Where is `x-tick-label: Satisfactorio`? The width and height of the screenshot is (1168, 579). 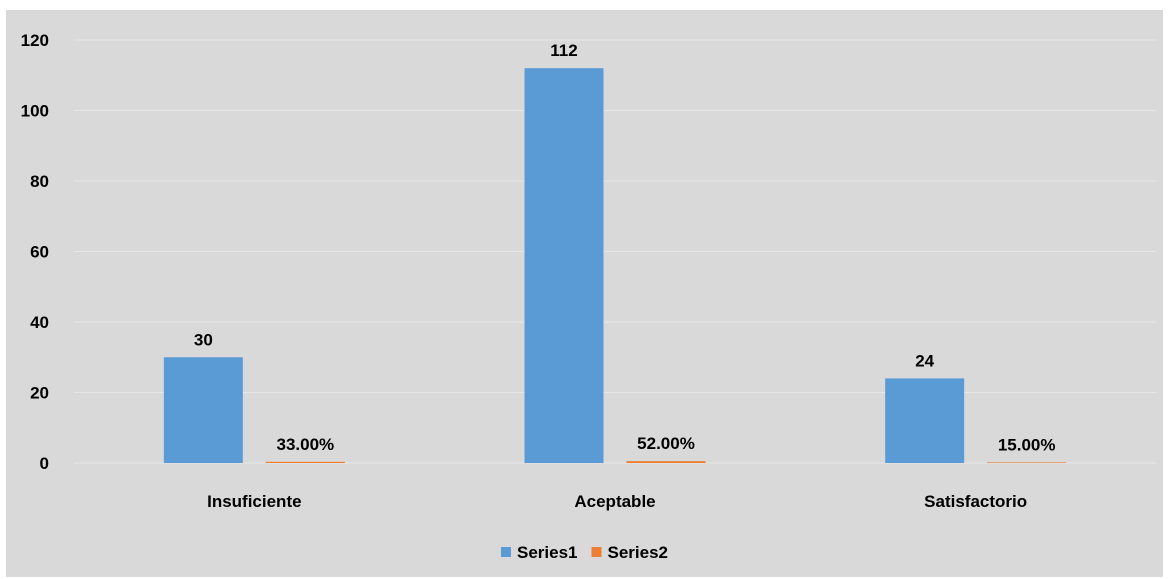 x-tick-label: Satisfactorio is located at coordinates (975, 501).